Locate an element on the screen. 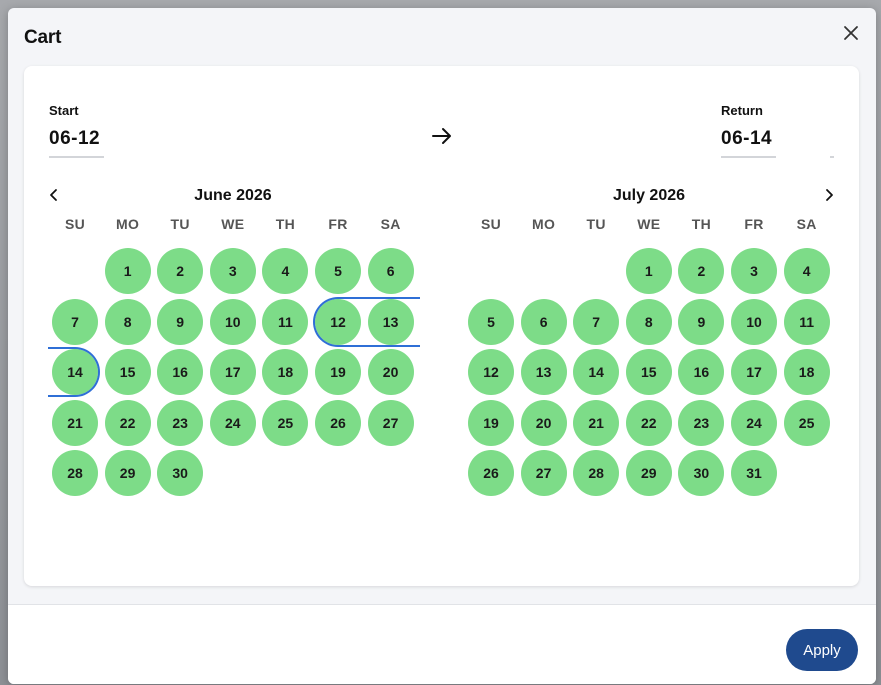  close-icon is located at coordinates (851, 33).